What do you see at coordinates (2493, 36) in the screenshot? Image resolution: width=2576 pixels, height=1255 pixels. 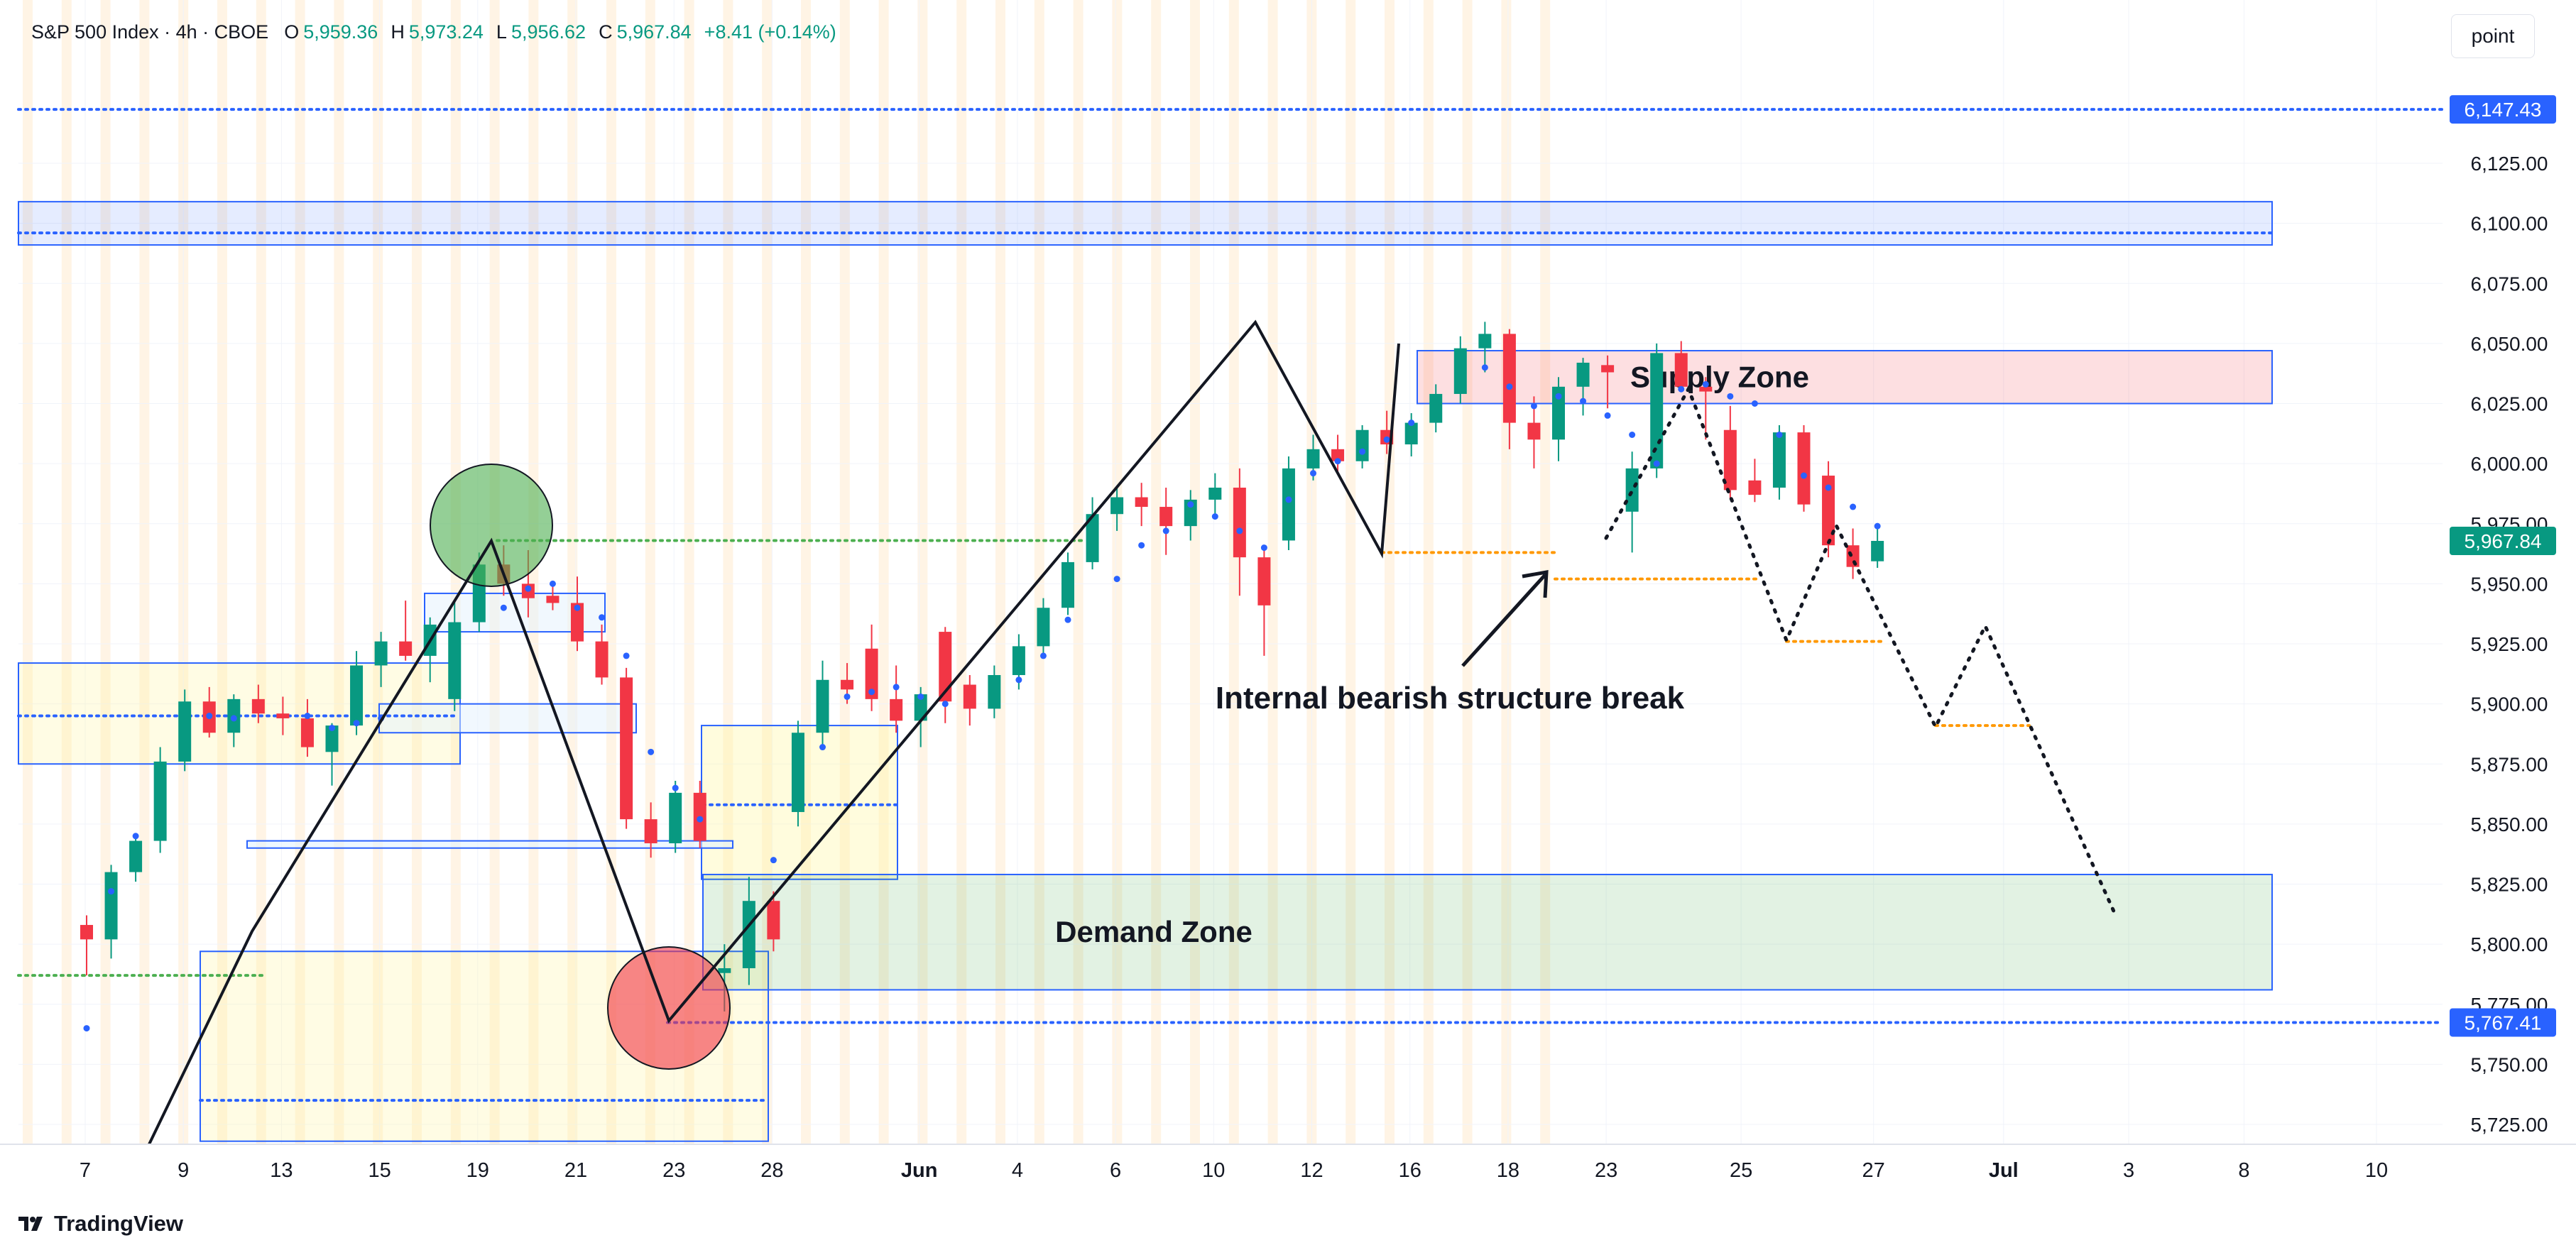 I see `price-scale-mode-button: point` at bounding box center [2493, 36].